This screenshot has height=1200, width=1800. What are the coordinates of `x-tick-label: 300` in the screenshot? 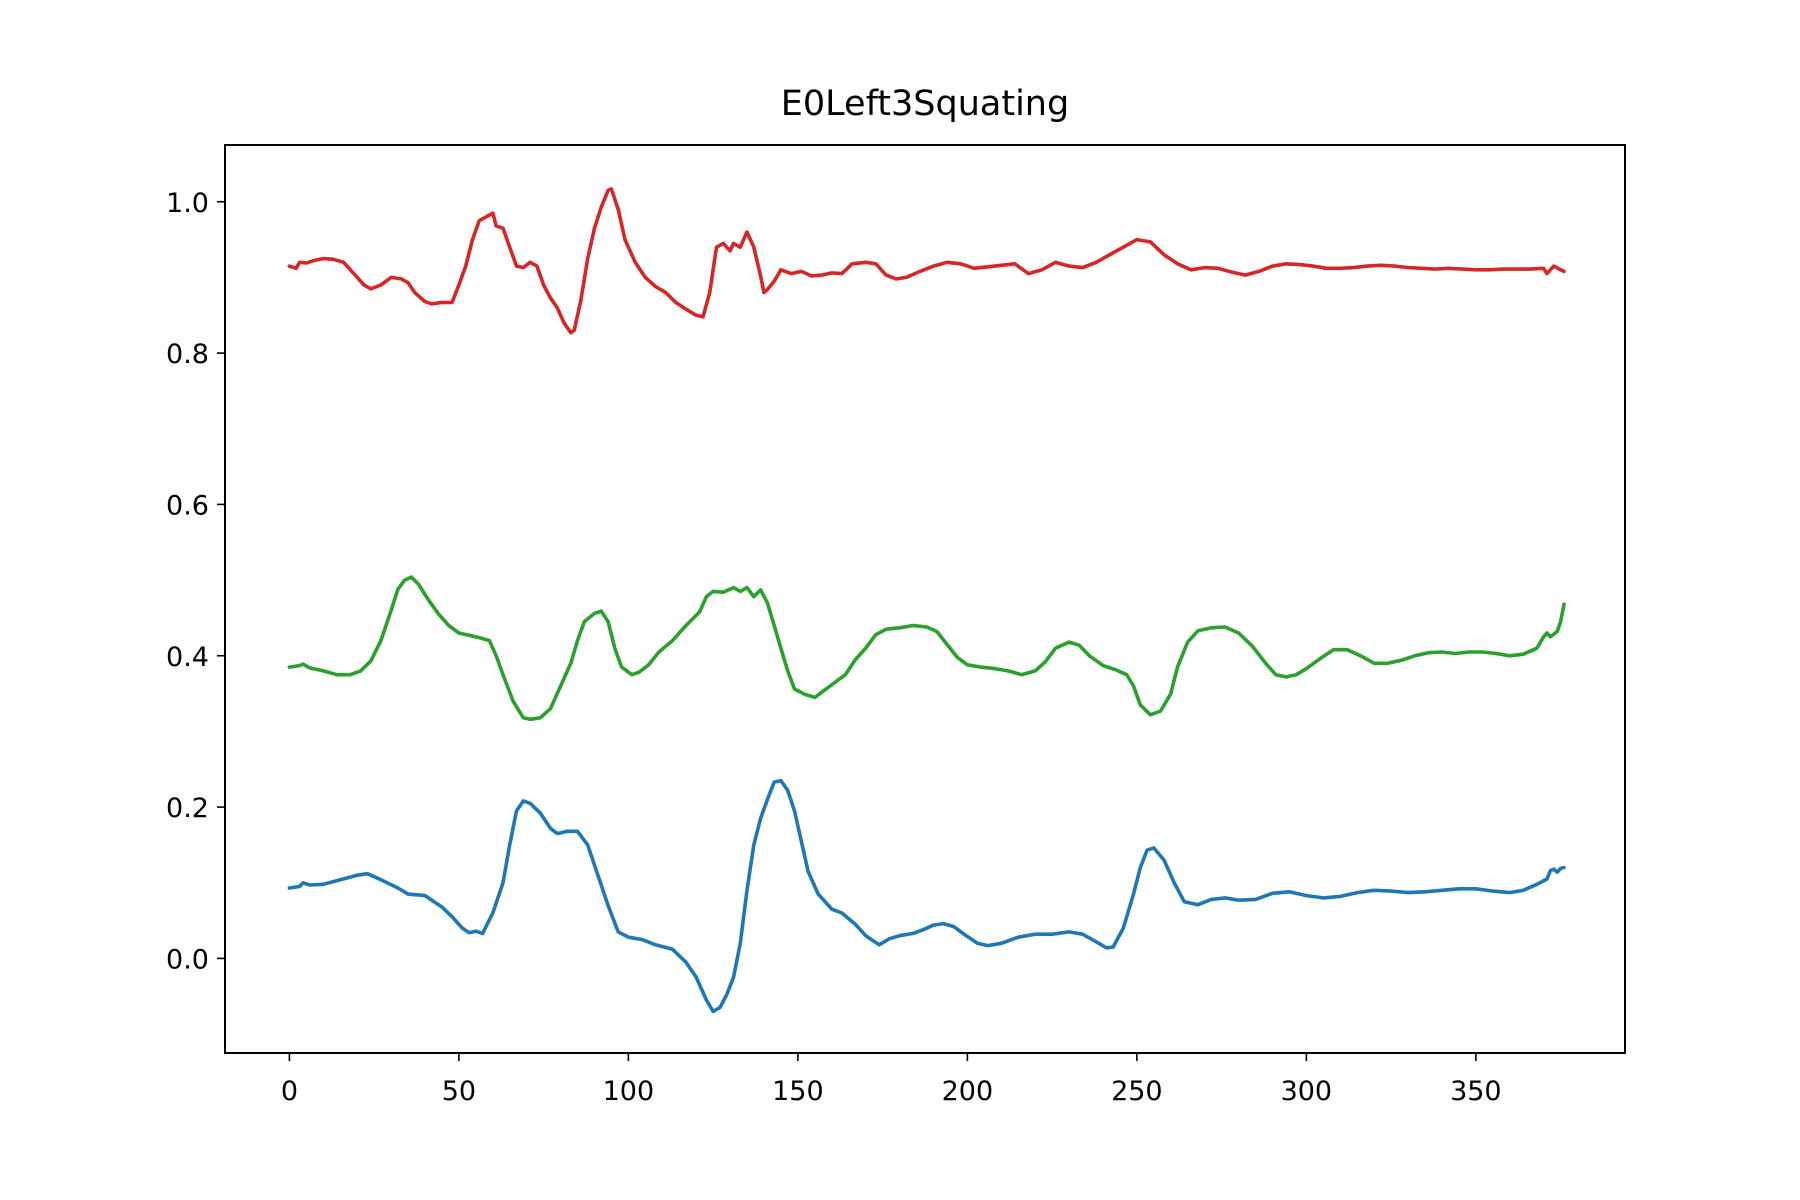 It's located at (1307, 1091).